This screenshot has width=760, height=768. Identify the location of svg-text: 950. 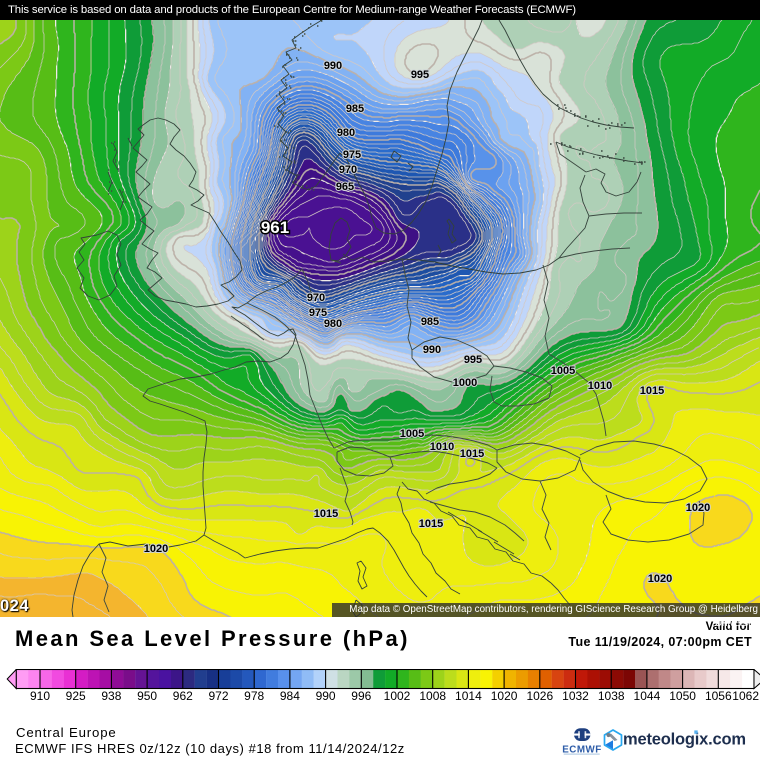
(147, 696).